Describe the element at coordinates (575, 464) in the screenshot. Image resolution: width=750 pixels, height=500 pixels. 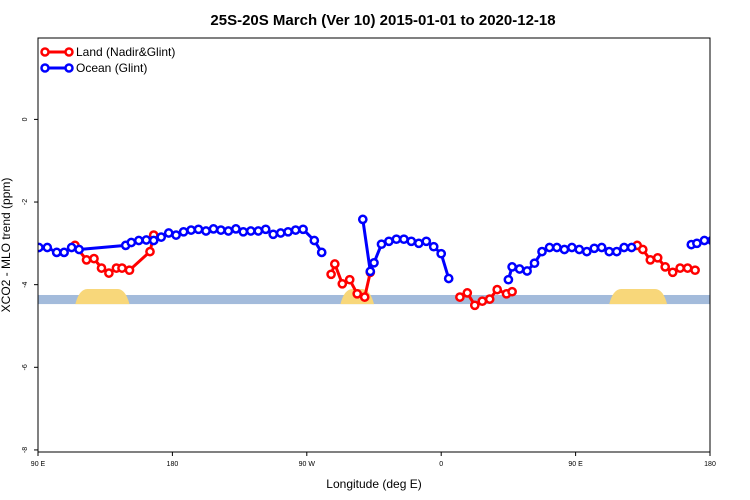
I see `x-tick-label-4: 90 E` at that location.